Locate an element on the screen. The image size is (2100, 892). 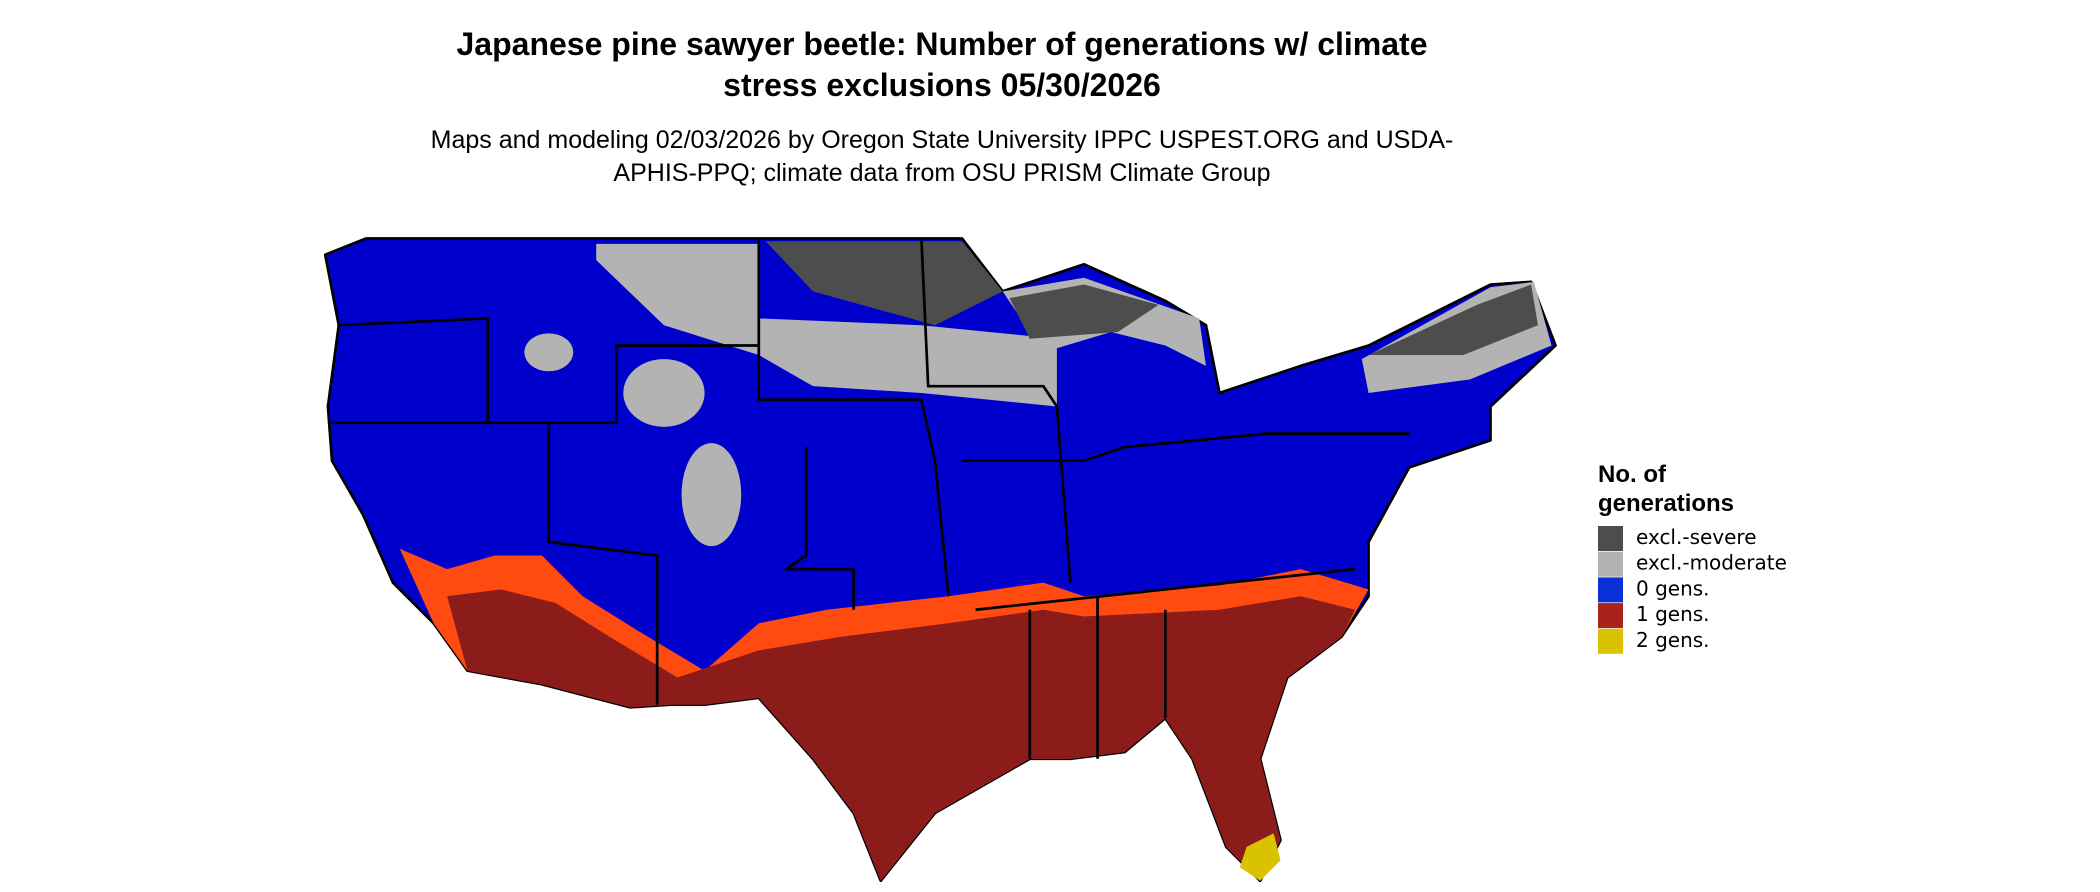
legend-label: 0 gens. is located at coordinates (1673, 588).